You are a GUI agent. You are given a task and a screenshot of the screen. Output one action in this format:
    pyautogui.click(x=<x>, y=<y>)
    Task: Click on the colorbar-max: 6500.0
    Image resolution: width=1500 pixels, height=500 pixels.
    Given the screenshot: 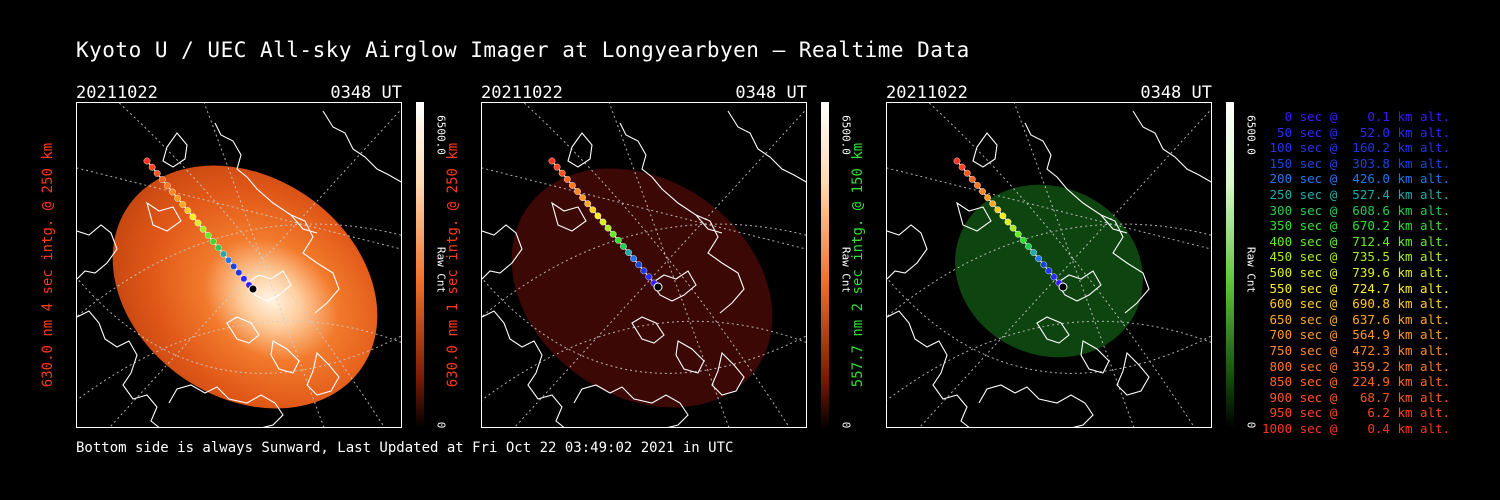 What is the action you would take?
    pyautogui.click(x=1251, y=135)
    